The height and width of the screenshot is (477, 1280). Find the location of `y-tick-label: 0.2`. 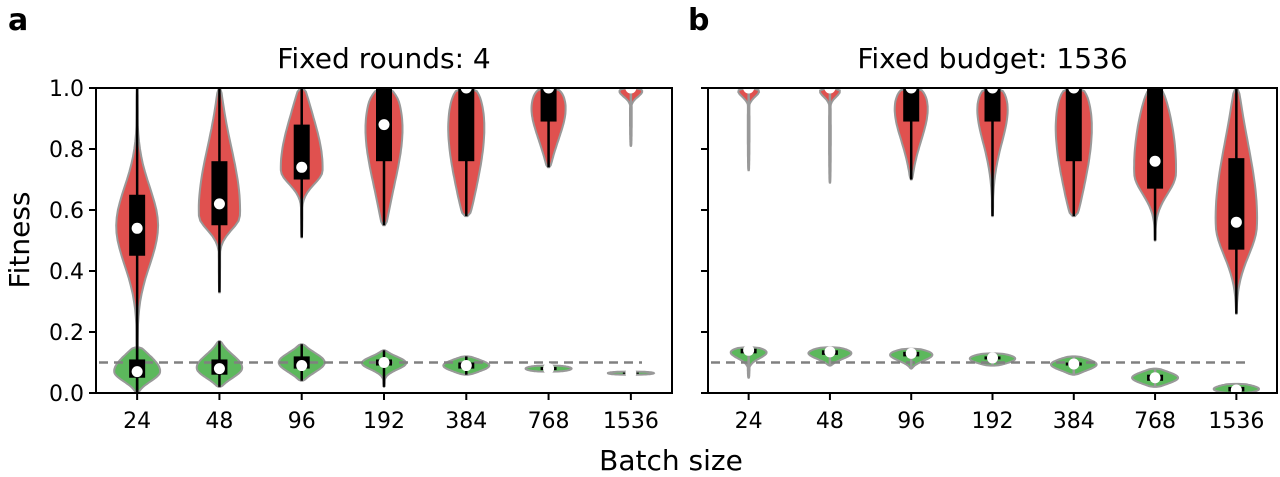

y-tick-label: 0.2 is located at coordinates (66, 333).